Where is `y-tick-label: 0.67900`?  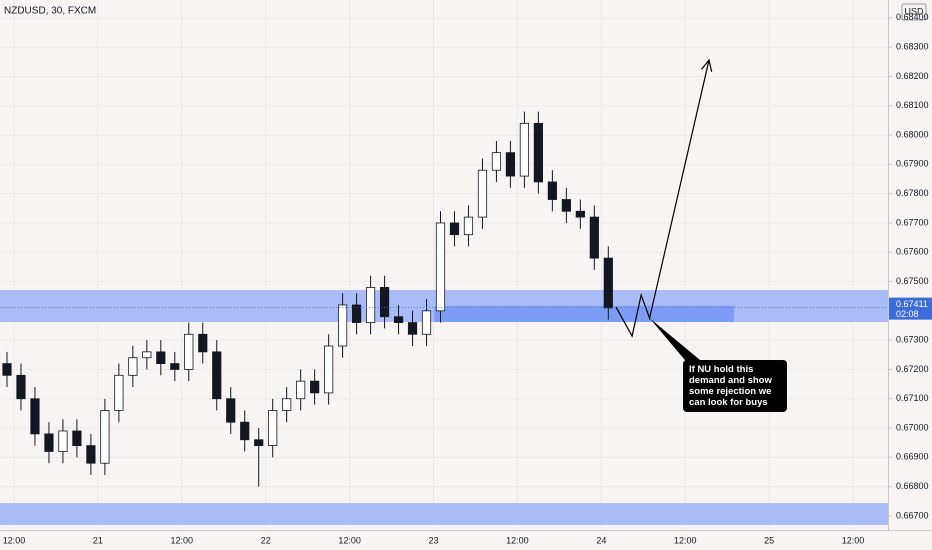
y-tick-label: 0.67900 is located at coordinates (912, 164).